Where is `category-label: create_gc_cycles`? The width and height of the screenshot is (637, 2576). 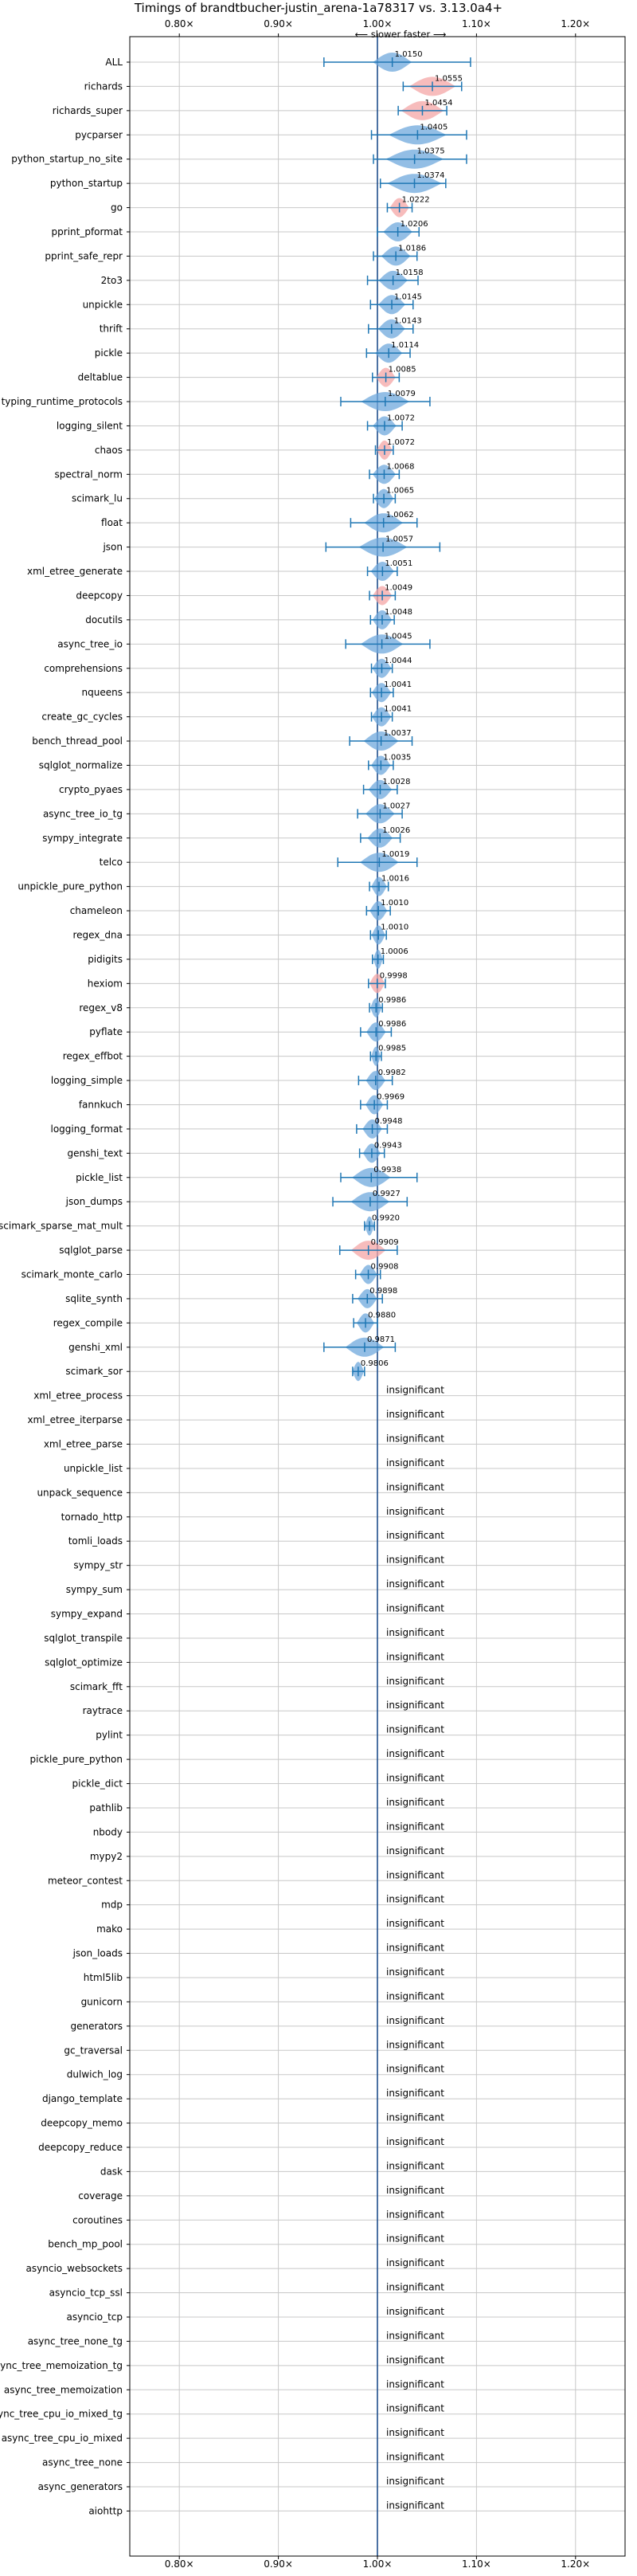
category-label: create_gc_cycles is located at coordinates (82, 717).